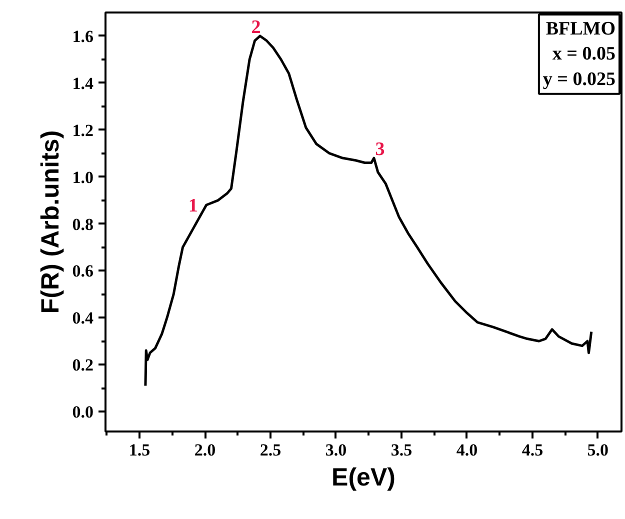 Image resolution: width=625 pixels, height=519 pixels. What do you see at coordinates (271, 450) in the screenshot?
I see `x-tick-label: 2.5` at bounding box center [271, 450].